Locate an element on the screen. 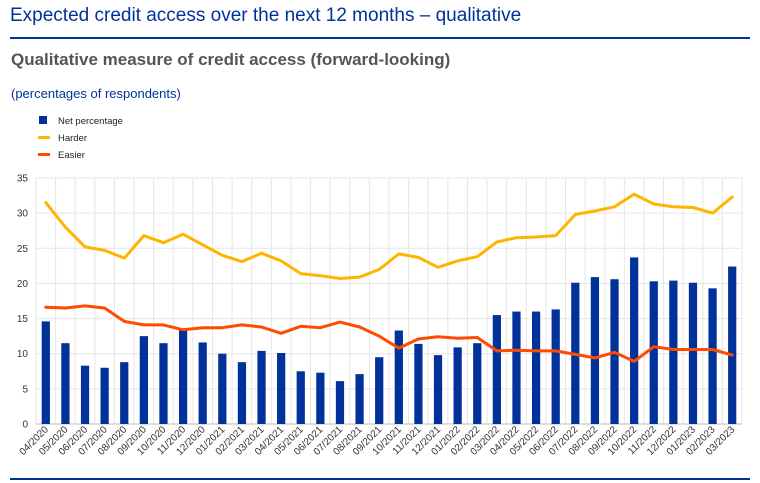 The width and height of the screenshot is (760, 483). y-tick-label: 10 is located at coordinates (23, 354).